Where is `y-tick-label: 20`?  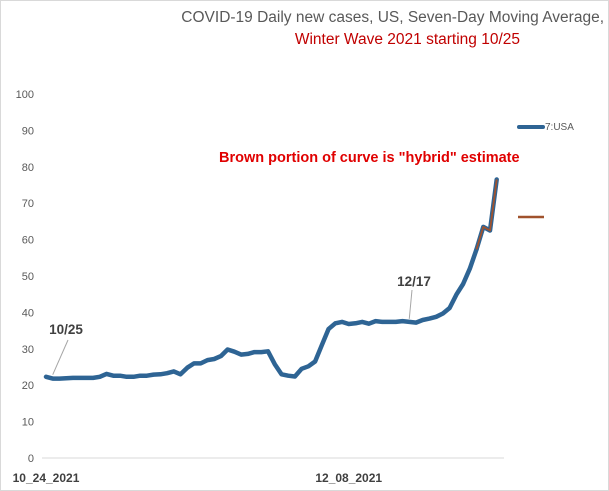
y-tick-label: 20 is located at coordinates (28, 386).